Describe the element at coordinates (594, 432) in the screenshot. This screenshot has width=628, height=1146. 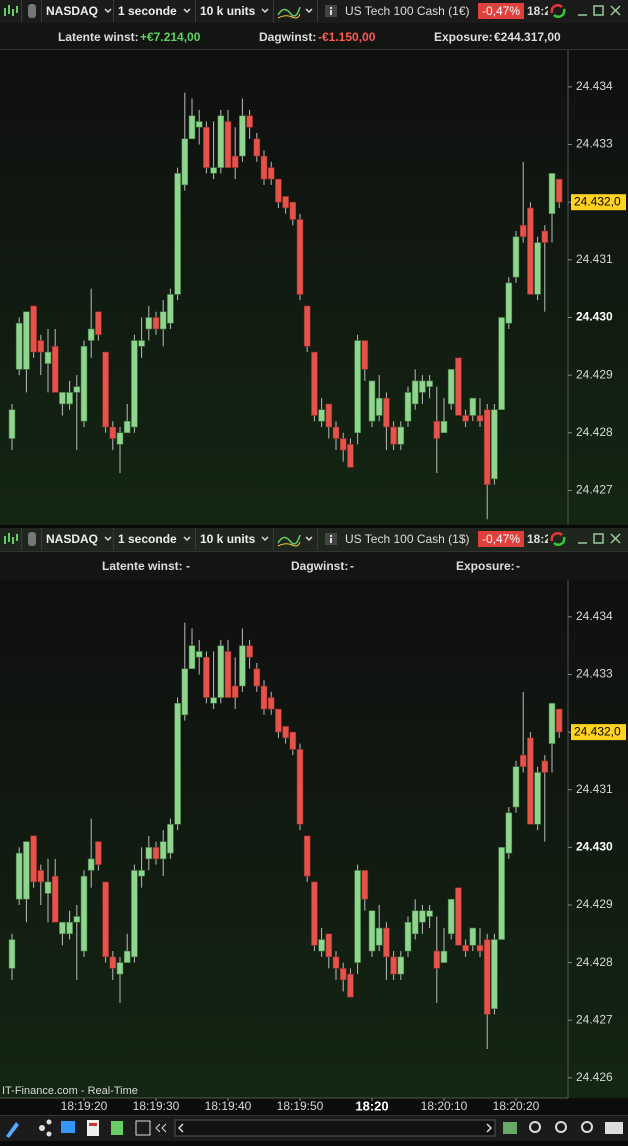
I see `y-tick-label: 24.428` at that location.